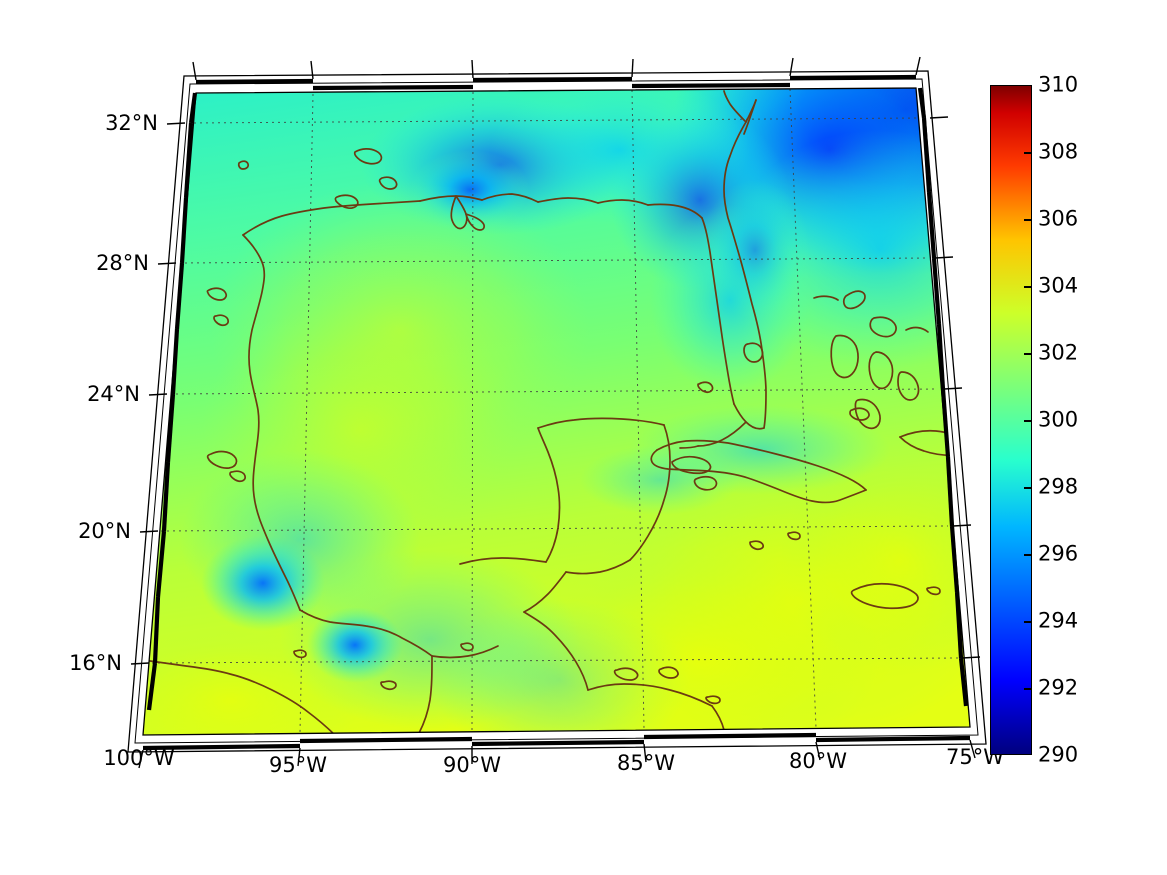 The width and height of the screenshot is (1167, 875). I want to click on lat-tick-label-32N: 32°N, so click(131, 123).